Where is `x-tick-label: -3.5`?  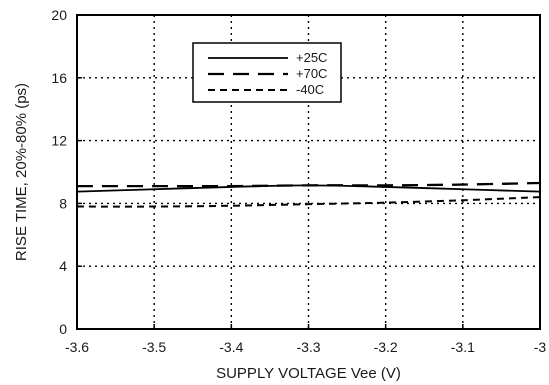
x-tick-label: -3.5 is located at coordinates (154, 347).